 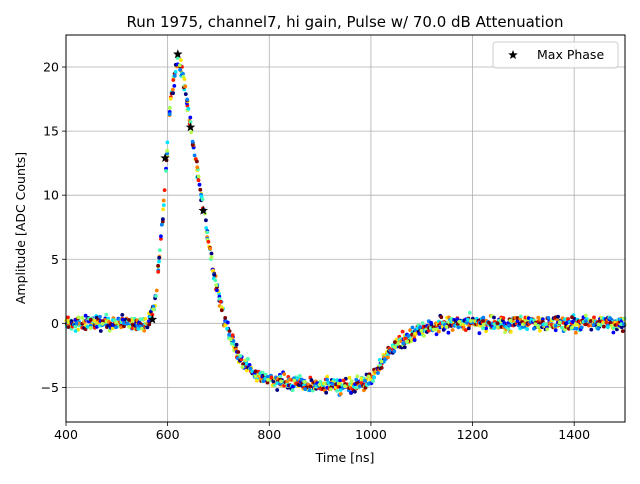 I want to click on y-tick-label: 20, so click(x=51, y=67).